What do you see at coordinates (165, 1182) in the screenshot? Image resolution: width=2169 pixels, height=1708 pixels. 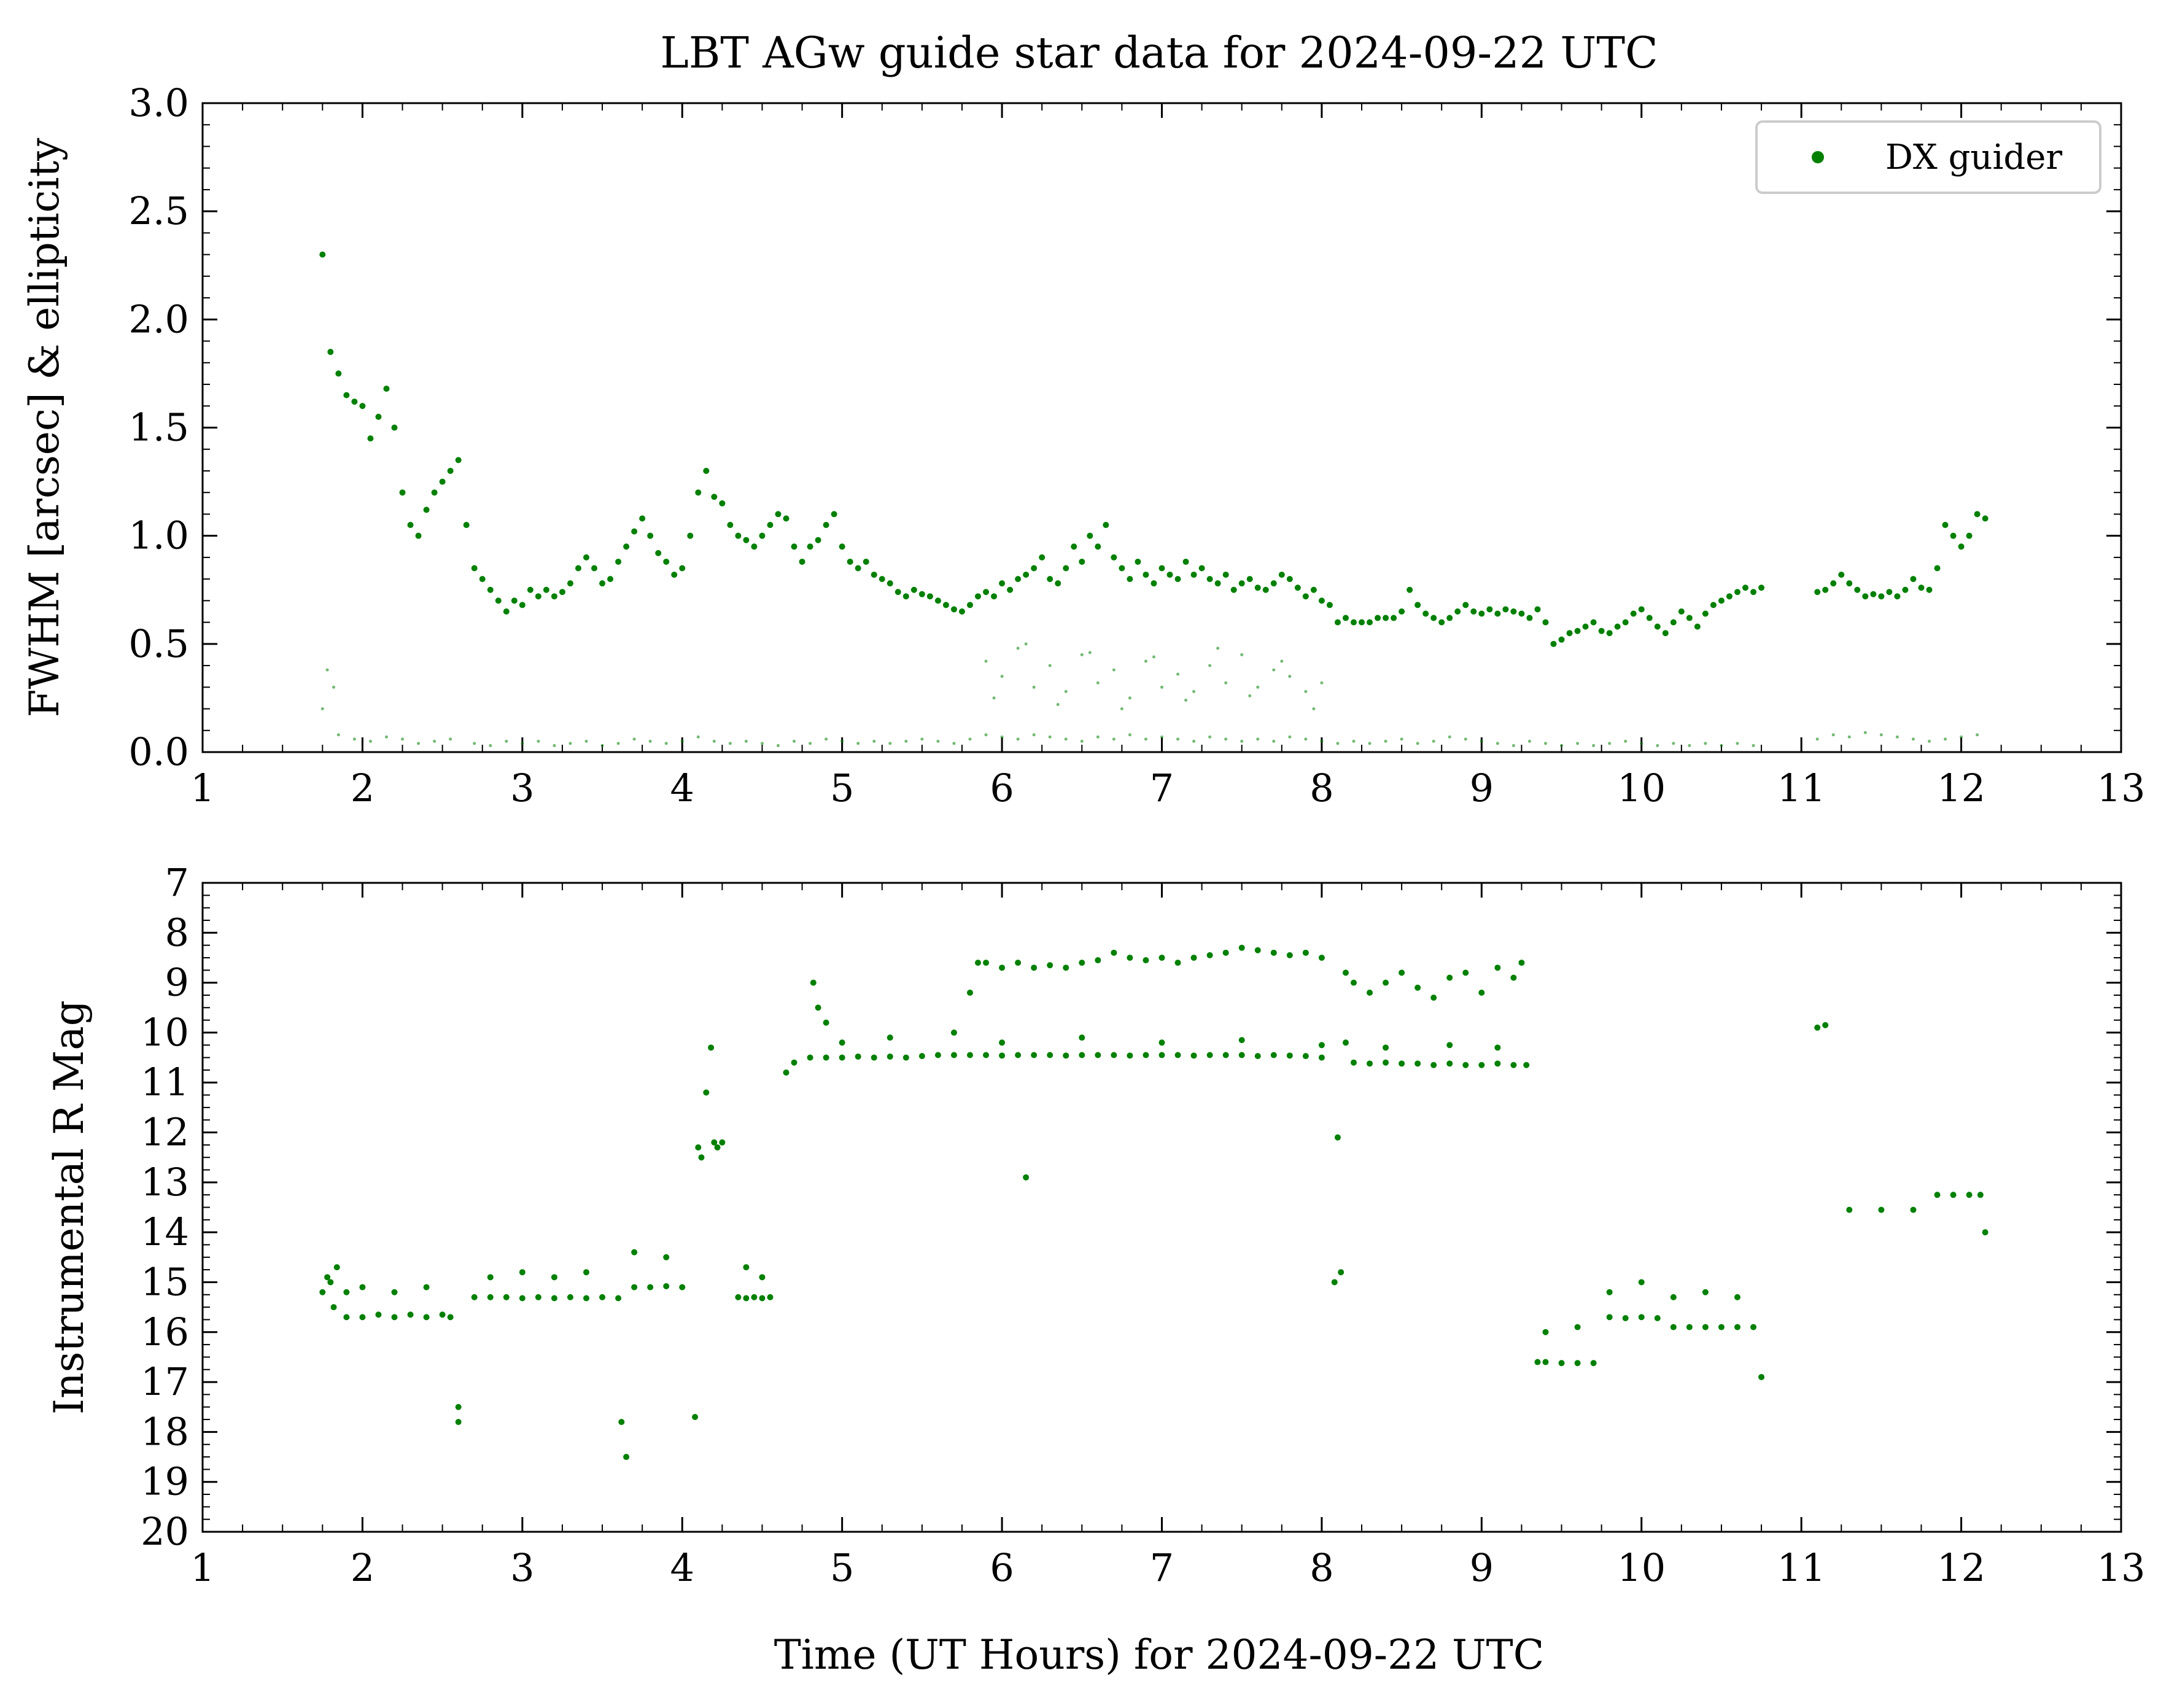 I see `y-tick-label: 13` at bounding box center [165, 1182].